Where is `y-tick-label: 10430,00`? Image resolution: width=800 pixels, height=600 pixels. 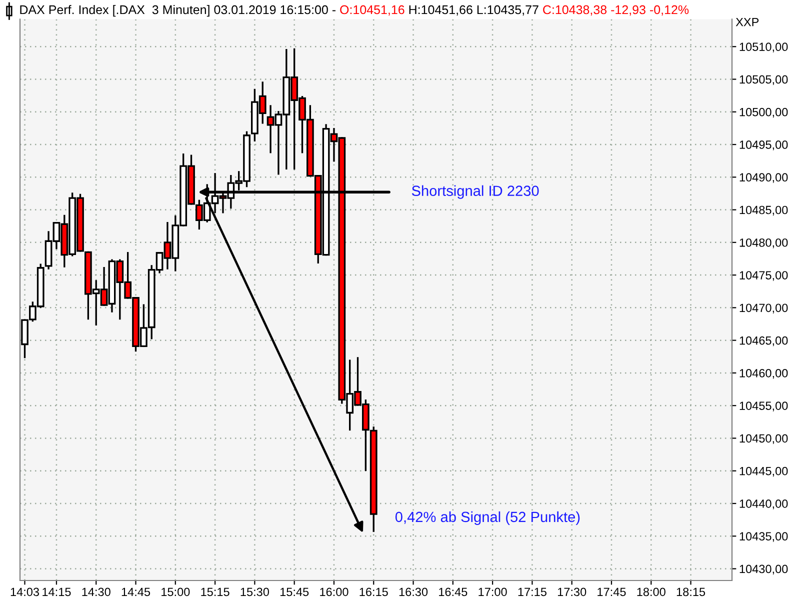
y-tick-label: 10430,00 is located at coordinates (764, 569).